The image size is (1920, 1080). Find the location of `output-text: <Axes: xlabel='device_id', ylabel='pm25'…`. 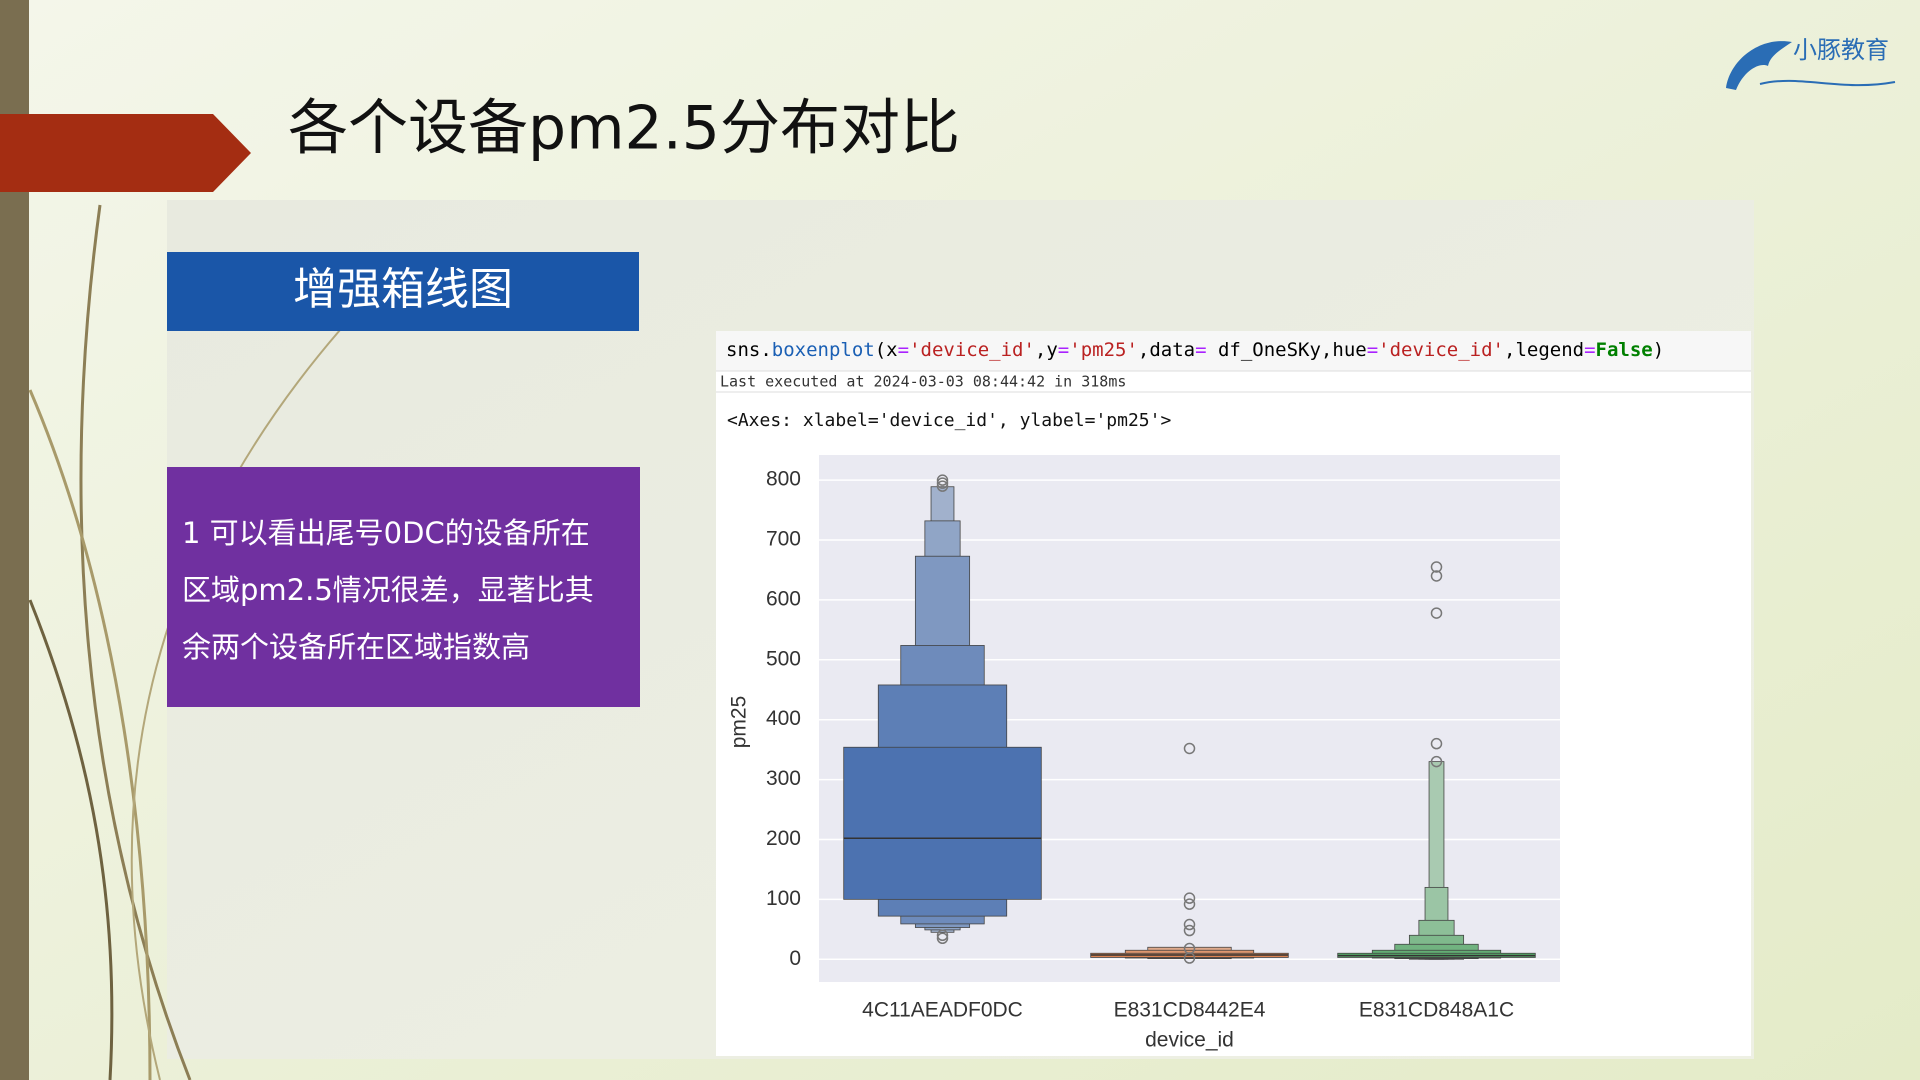

output-text: <Axes: xlabel='device_id', ylabel='pm25'… is located at coordinates (949, 420).